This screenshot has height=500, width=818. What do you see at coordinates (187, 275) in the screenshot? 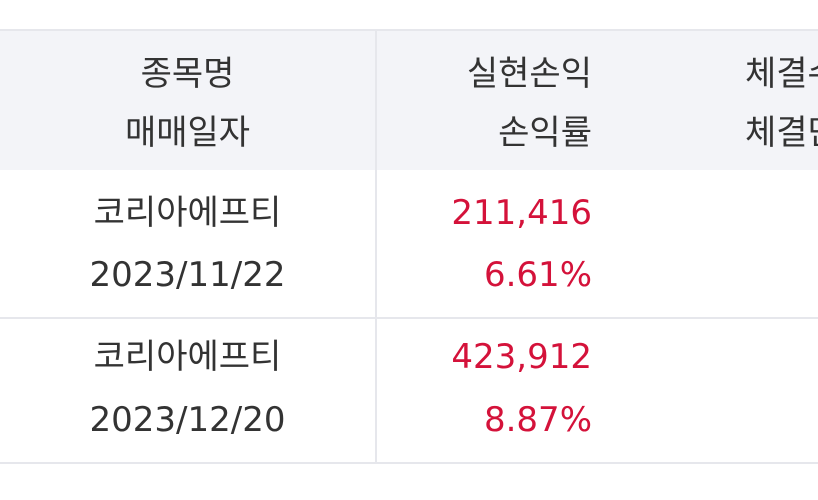
I see `trade-date: 2023/11/22` at bounding box center [187, 275].